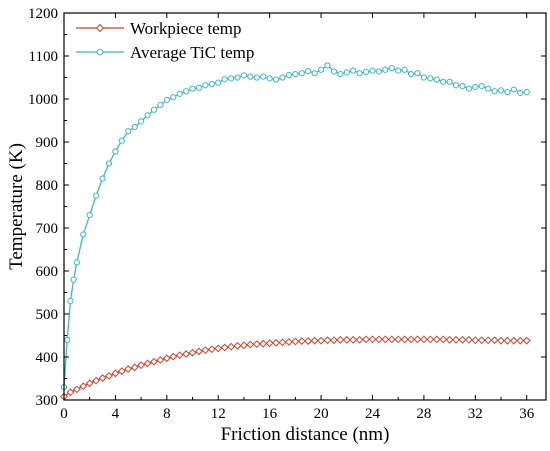 The width and height of the screenshot is (550, 451). Describe the element at coordinates (218, 414) in the screenshot. I see `x-tick-label-3: 12` at that location.